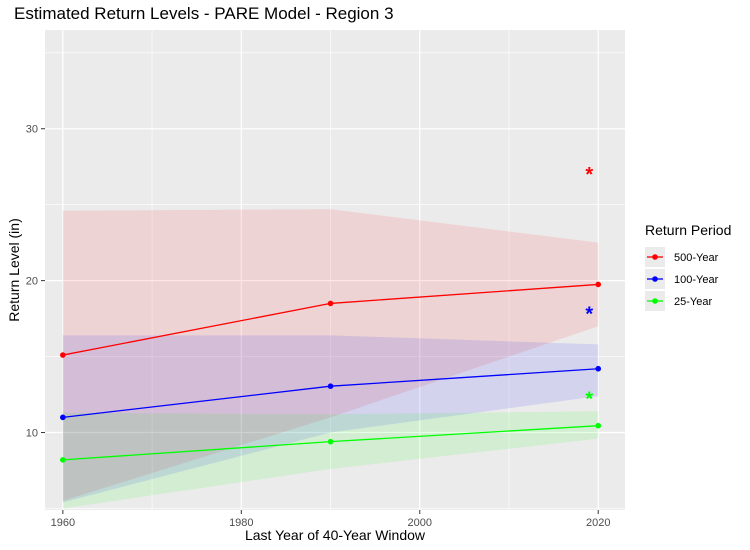 This screenshot has height=550, width=750. Describe the element at coordinates (420, 523) in the screenshot. I see `x-tick-label: 2000` at that location.